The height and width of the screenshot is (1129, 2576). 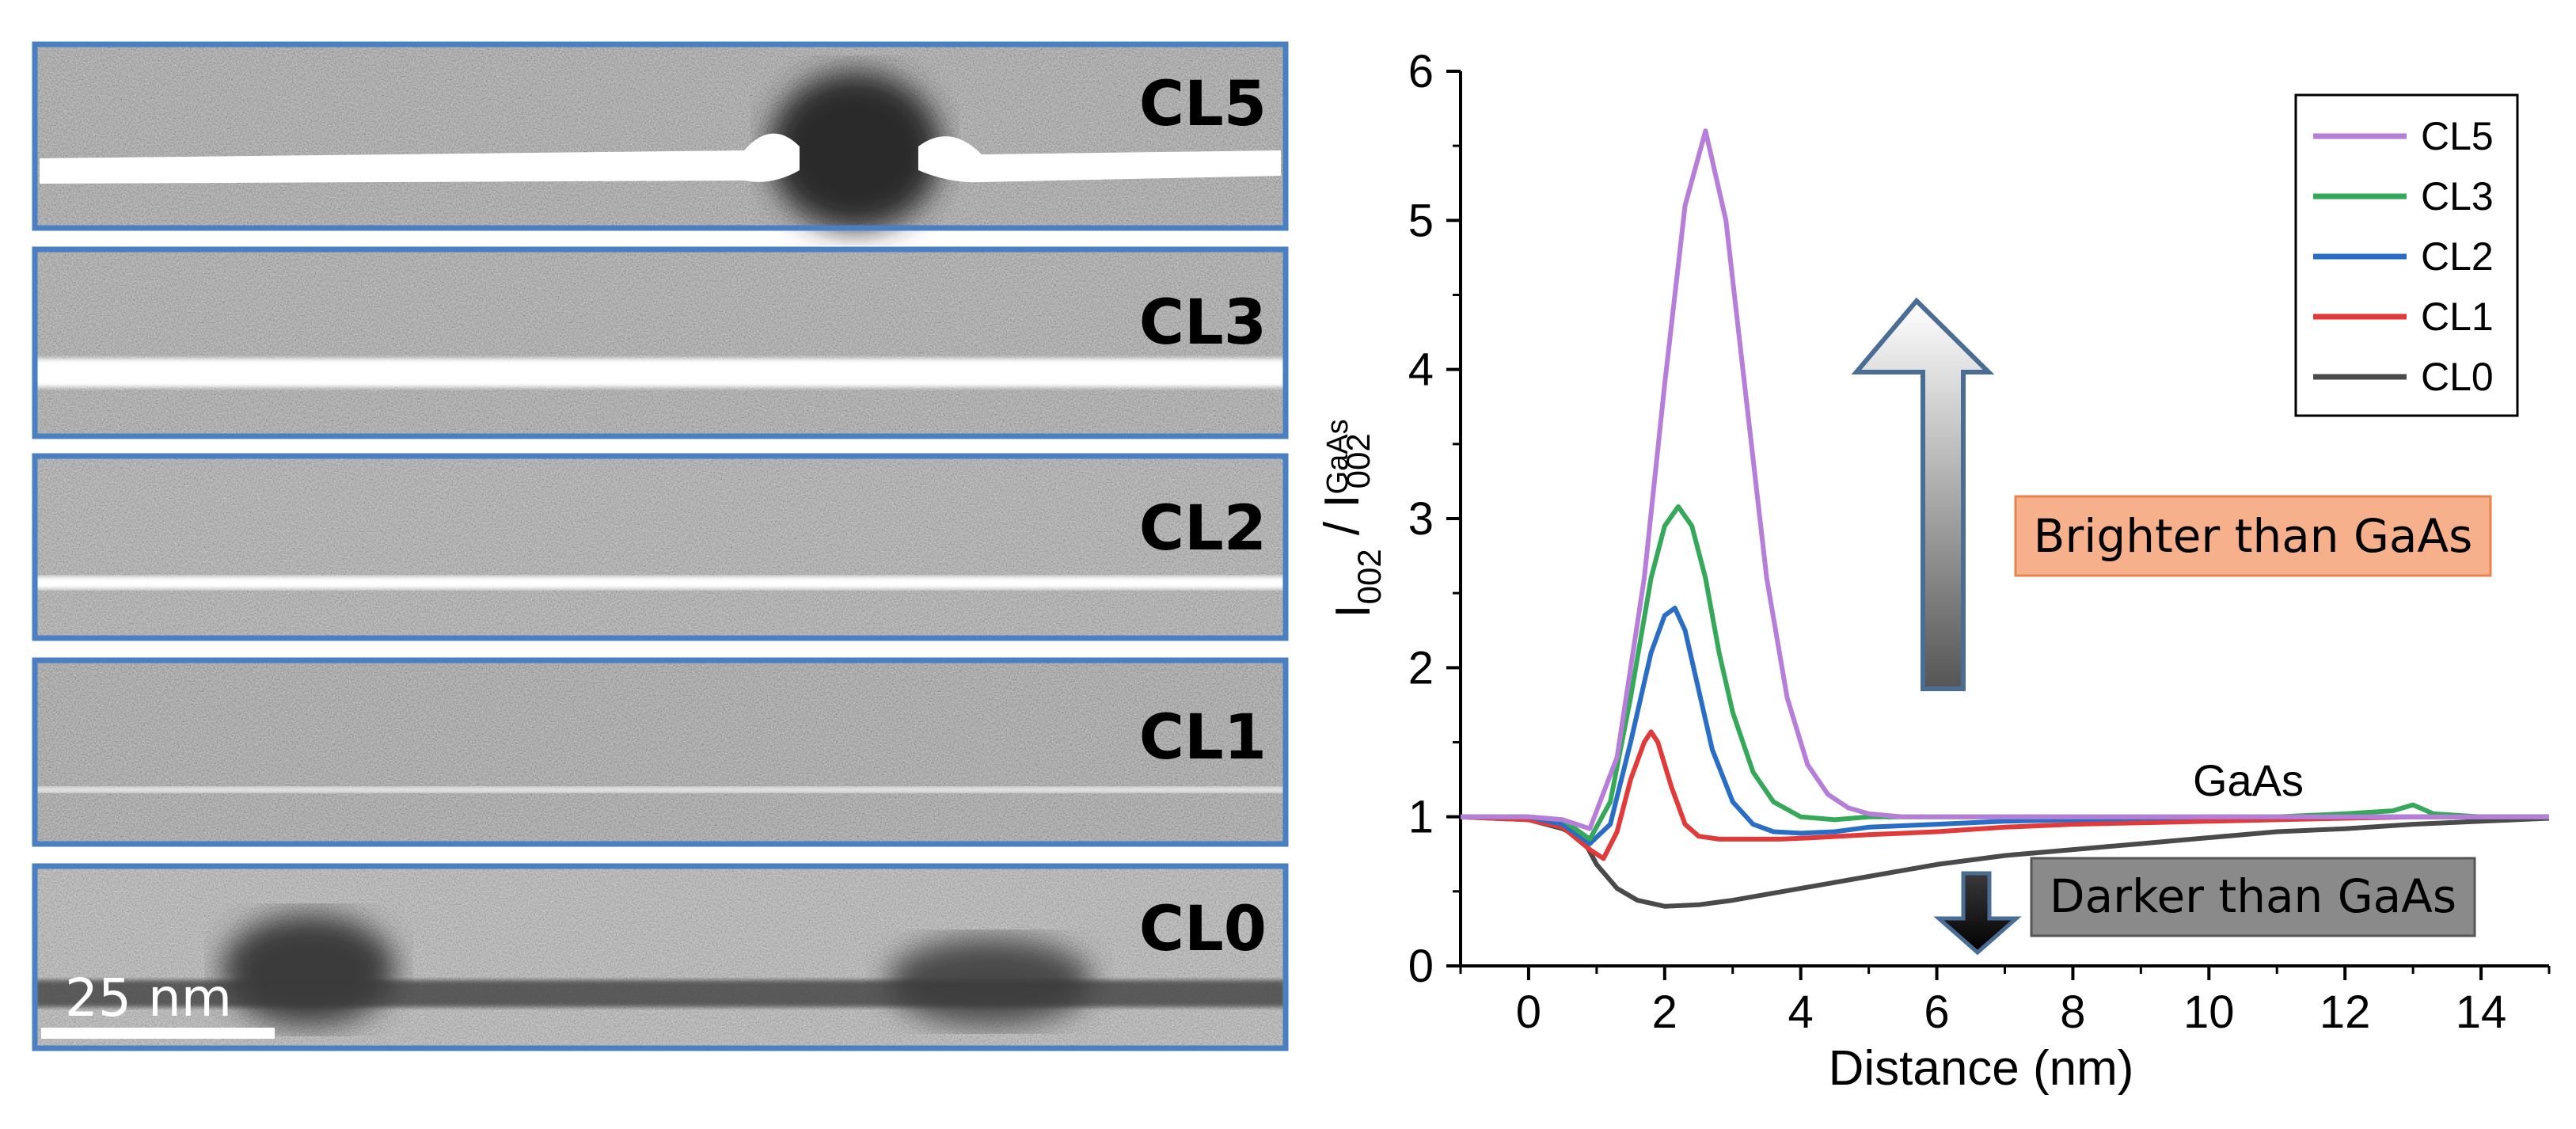 I want to click on panel-cl3-bright-line, so click(x=660, y=373).